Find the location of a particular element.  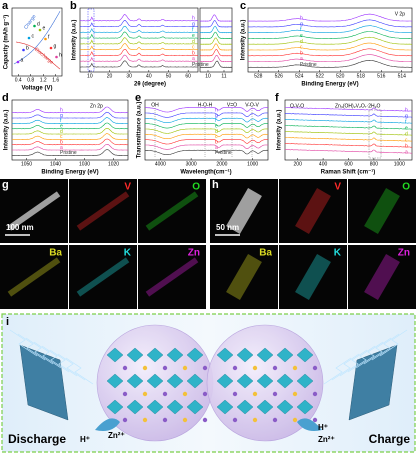

label: 30 is located at coordinates (129, 76).